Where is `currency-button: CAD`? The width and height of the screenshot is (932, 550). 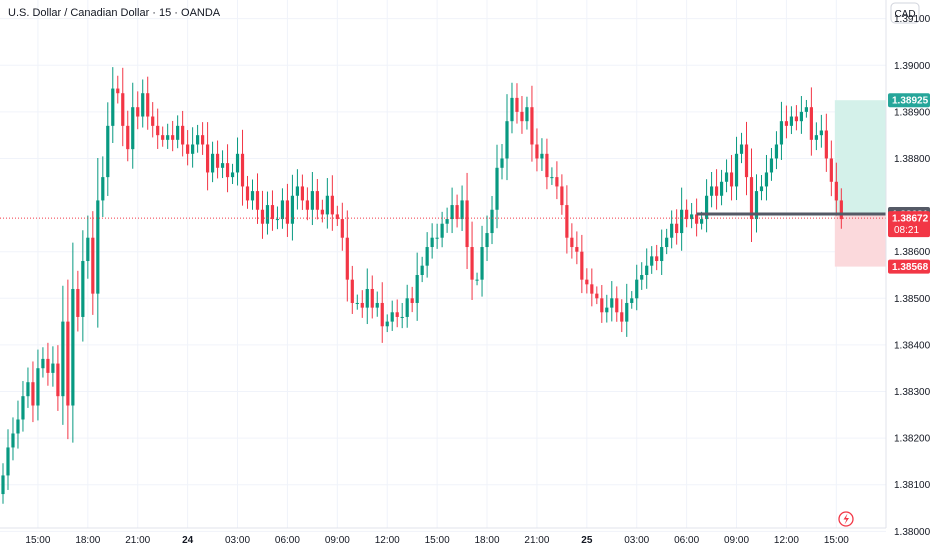
currency-button: CAD is located at coordinates (905, 13).